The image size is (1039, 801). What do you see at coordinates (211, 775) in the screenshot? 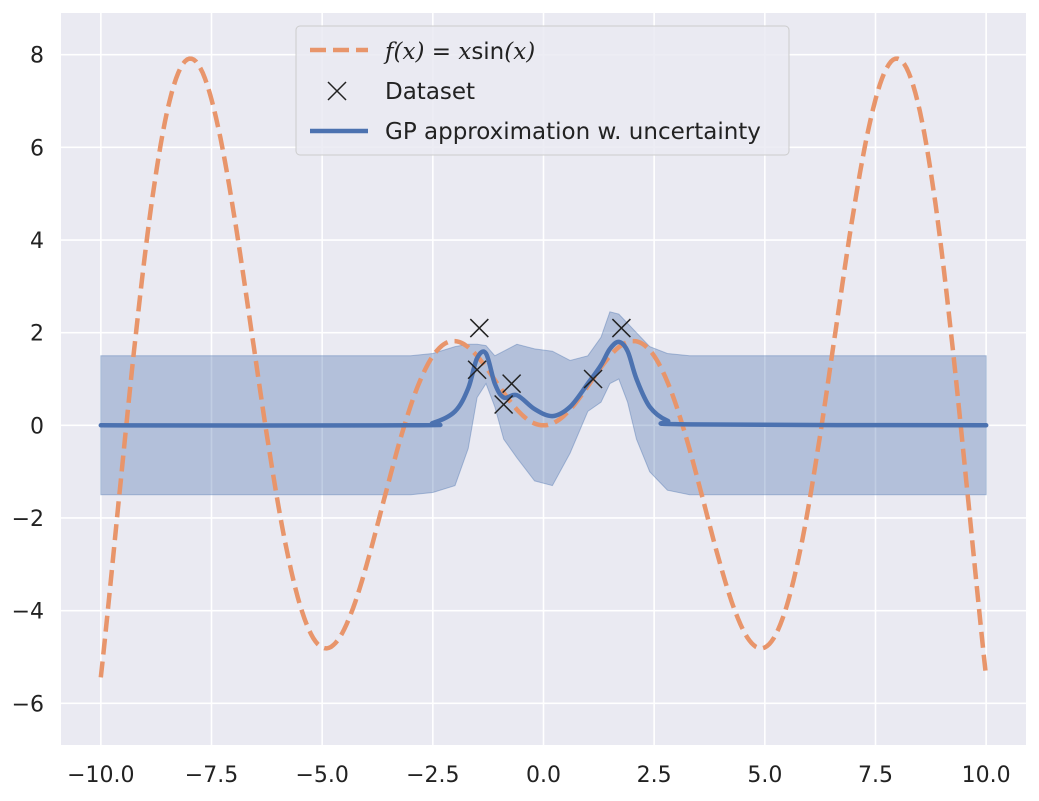
I see `x-tick-label: −7.5` at bounding box center [211, 775].